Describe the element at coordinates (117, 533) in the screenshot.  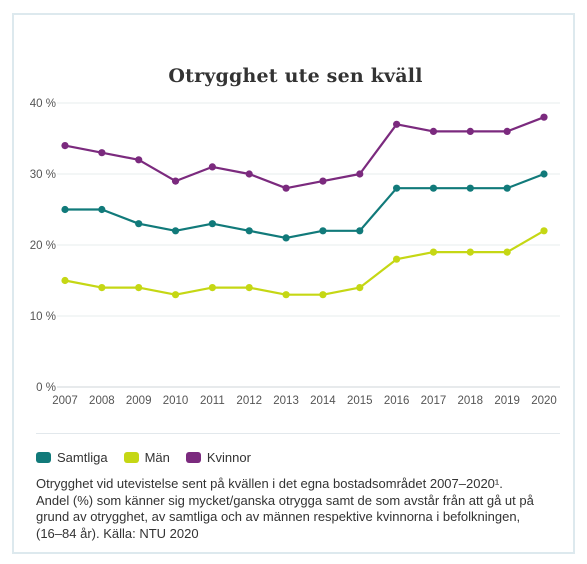
I see `caption-line: (16–84 år). Källa: NTU 2020` at that location.